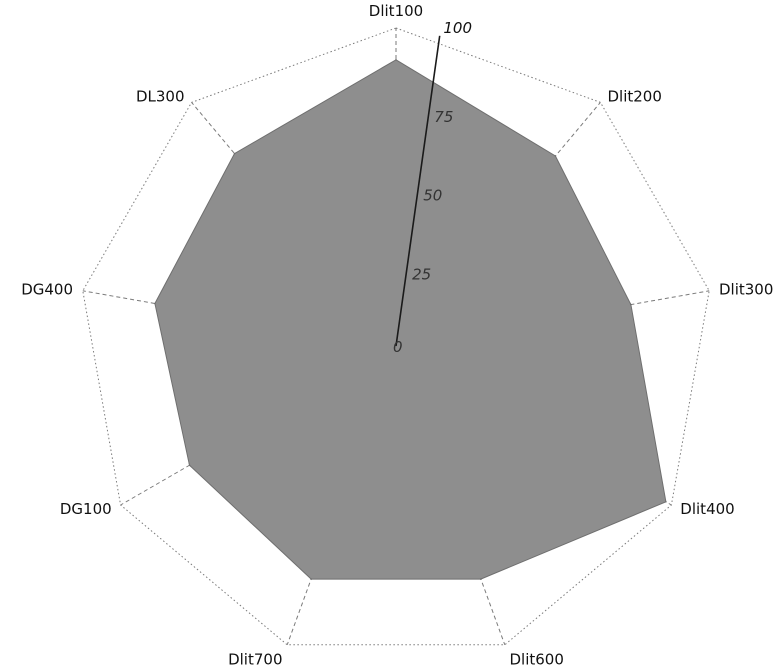  What do you see at coordinates (635, 96) in the screenshot?
I see `category-label-dlit200: Dlit200` at bounding box center [635, 96].